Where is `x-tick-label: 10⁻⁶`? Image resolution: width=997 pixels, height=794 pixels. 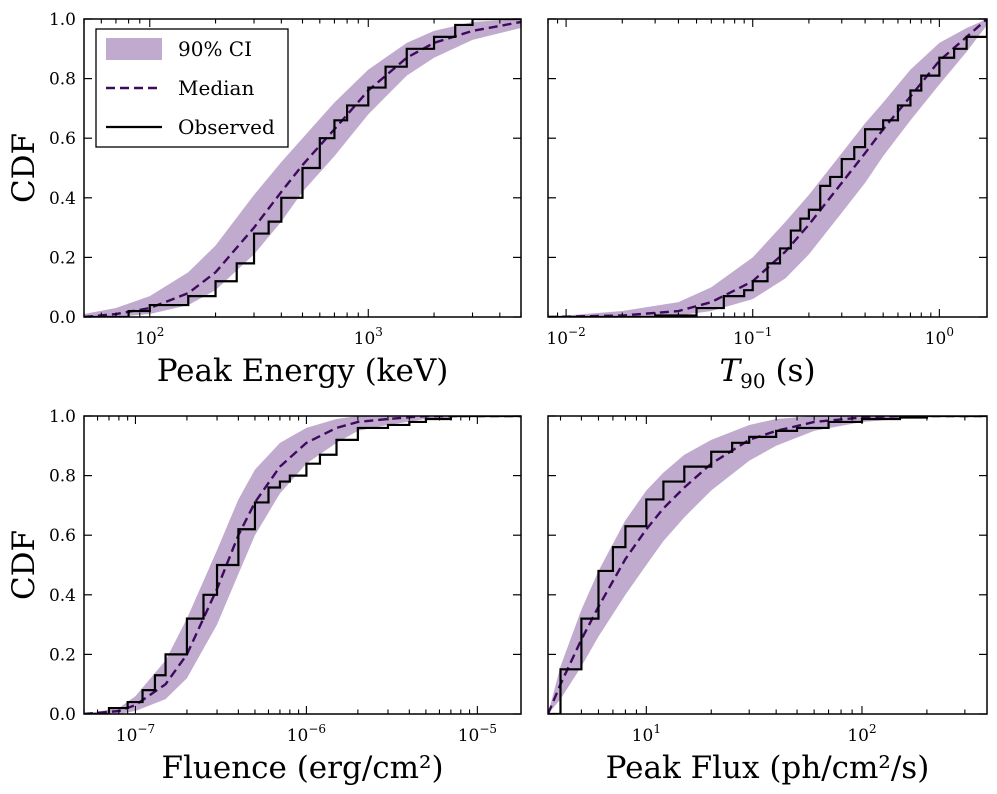 x-tick-label: 10⁻⁶ is located at coordinates (306, 734).